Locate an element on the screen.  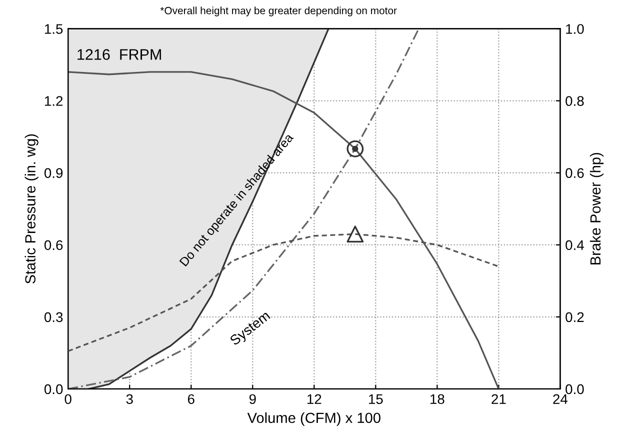
x-tick-label: 6 is located at coordinates (191, 399).